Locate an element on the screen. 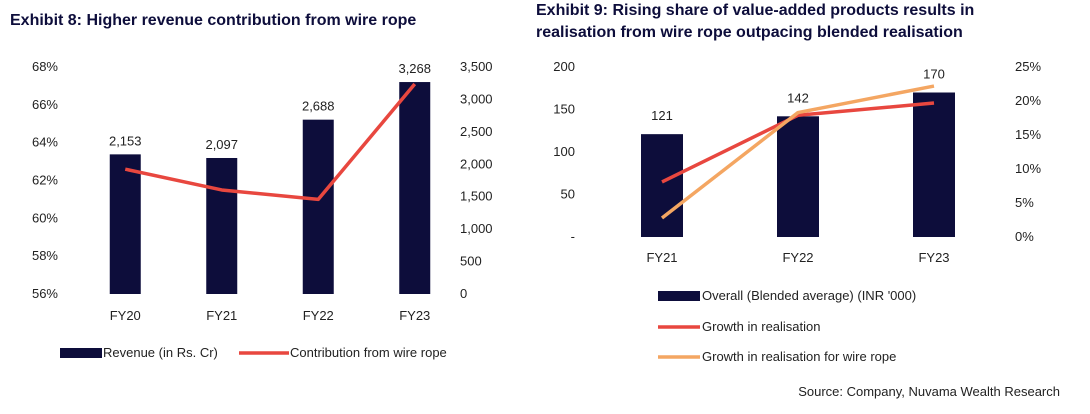 The height and width of the screenshot is (414, 1090). left-axis-tick: 64% is located at coordinates (45, 142).